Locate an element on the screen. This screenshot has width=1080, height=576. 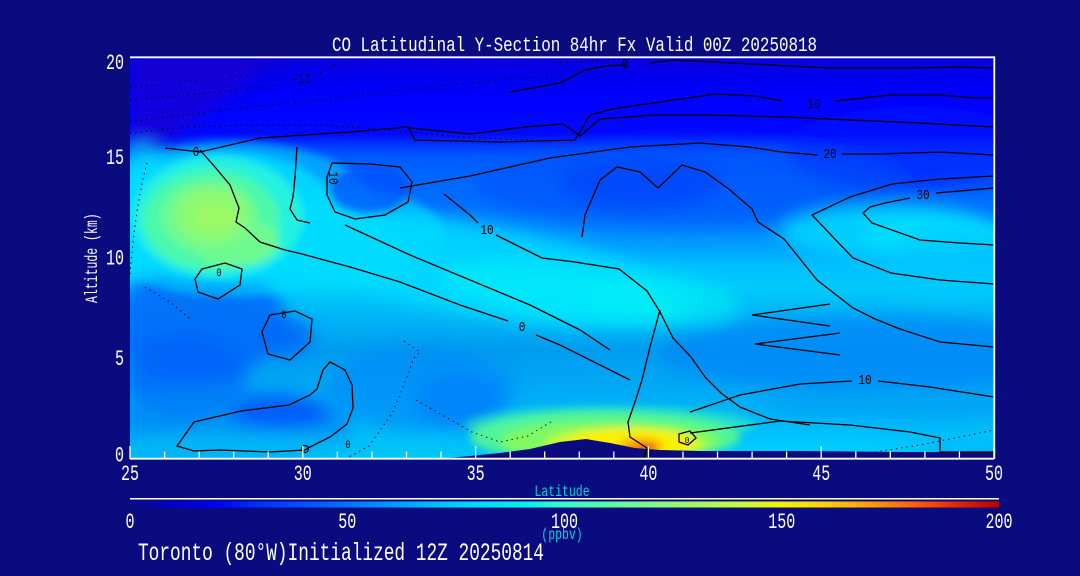
svg-text: 15 is located at coordinates (115, 158).